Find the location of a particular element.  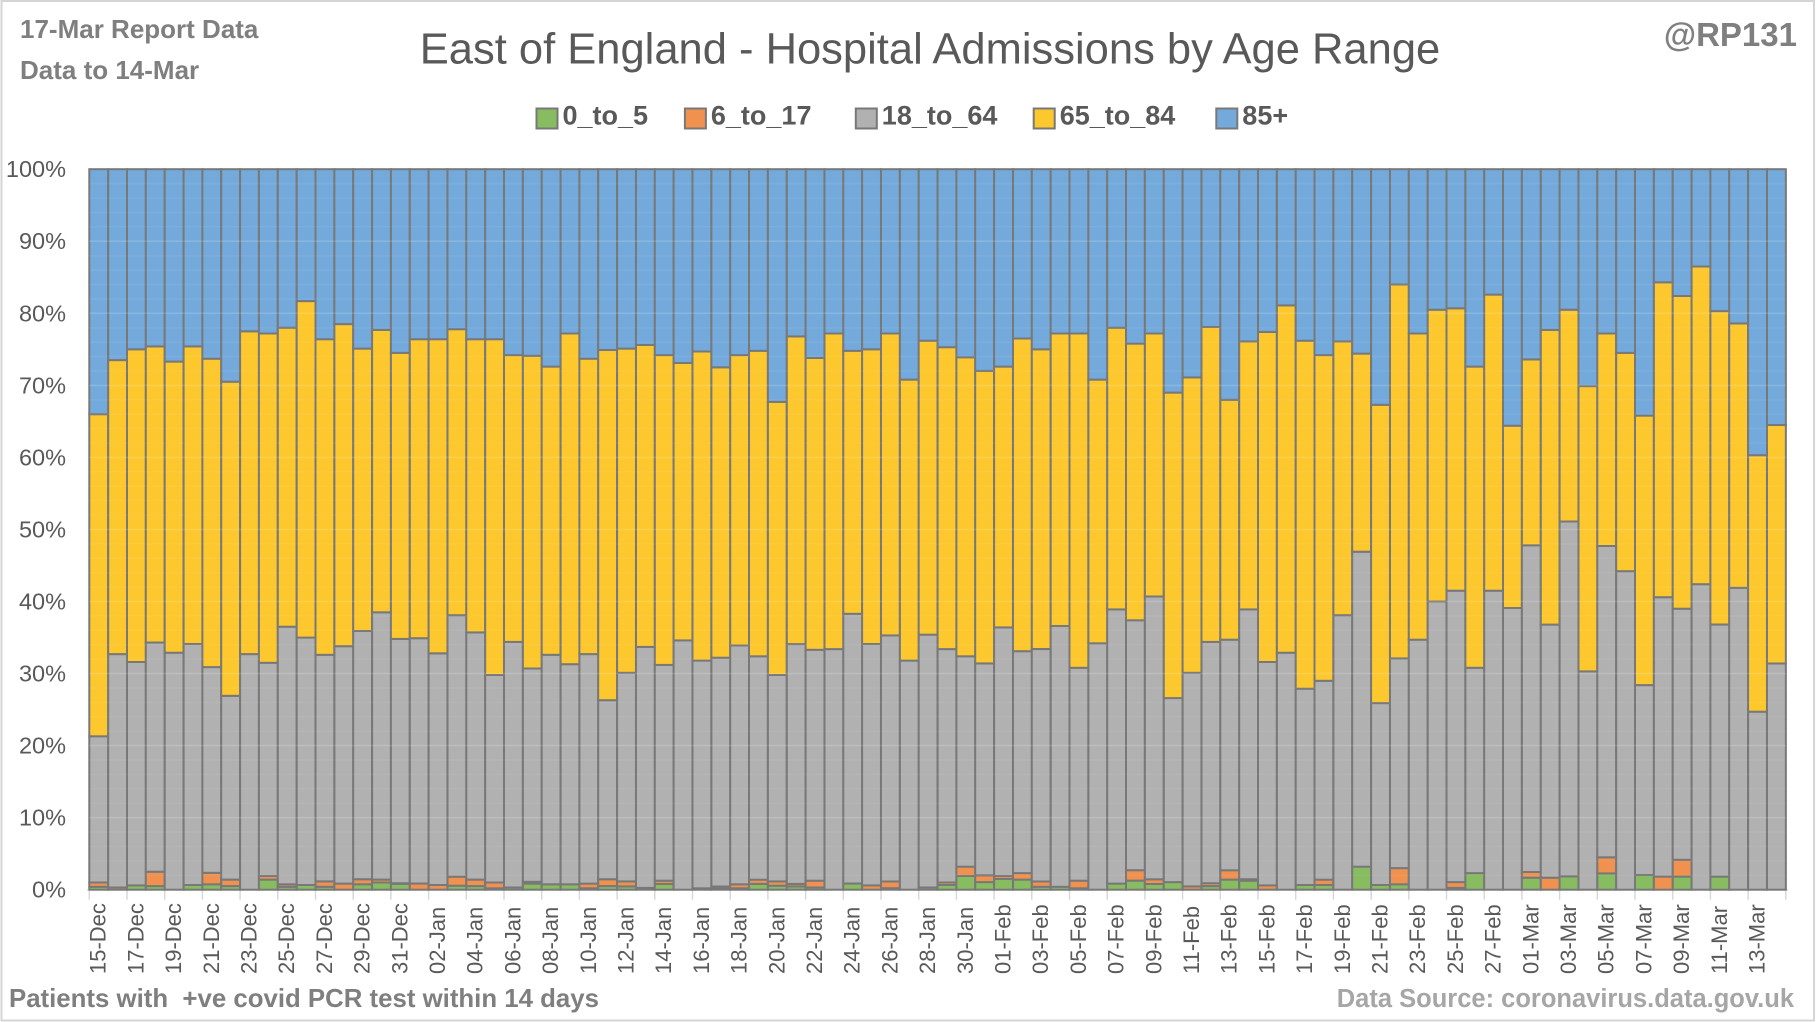

svg-text: 31-Dec is located at coordinates (399, 938).